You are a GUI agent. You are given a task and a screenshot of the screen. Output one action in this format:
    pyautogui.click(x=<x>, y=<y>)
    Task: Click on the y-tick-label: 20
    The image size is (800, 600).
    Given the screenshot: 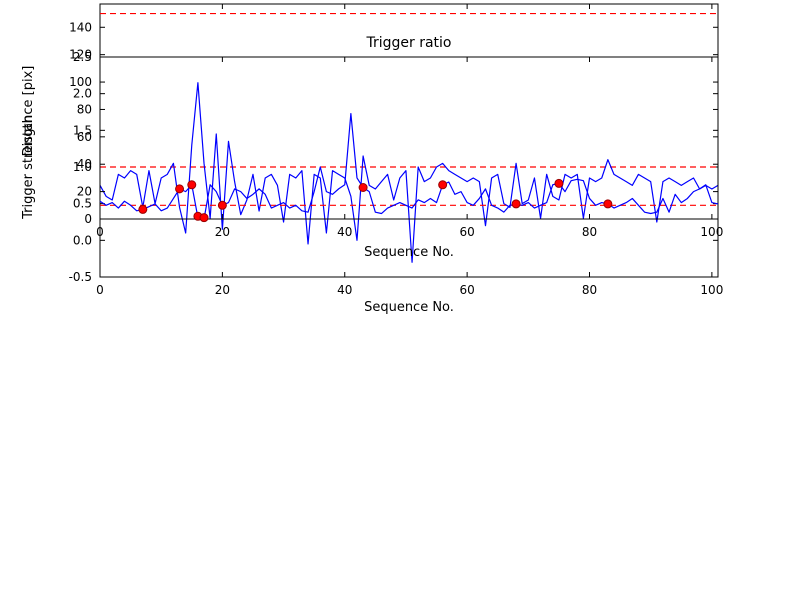 What is the action you would take?
    pyautogui.click(x=84, y=192)
    